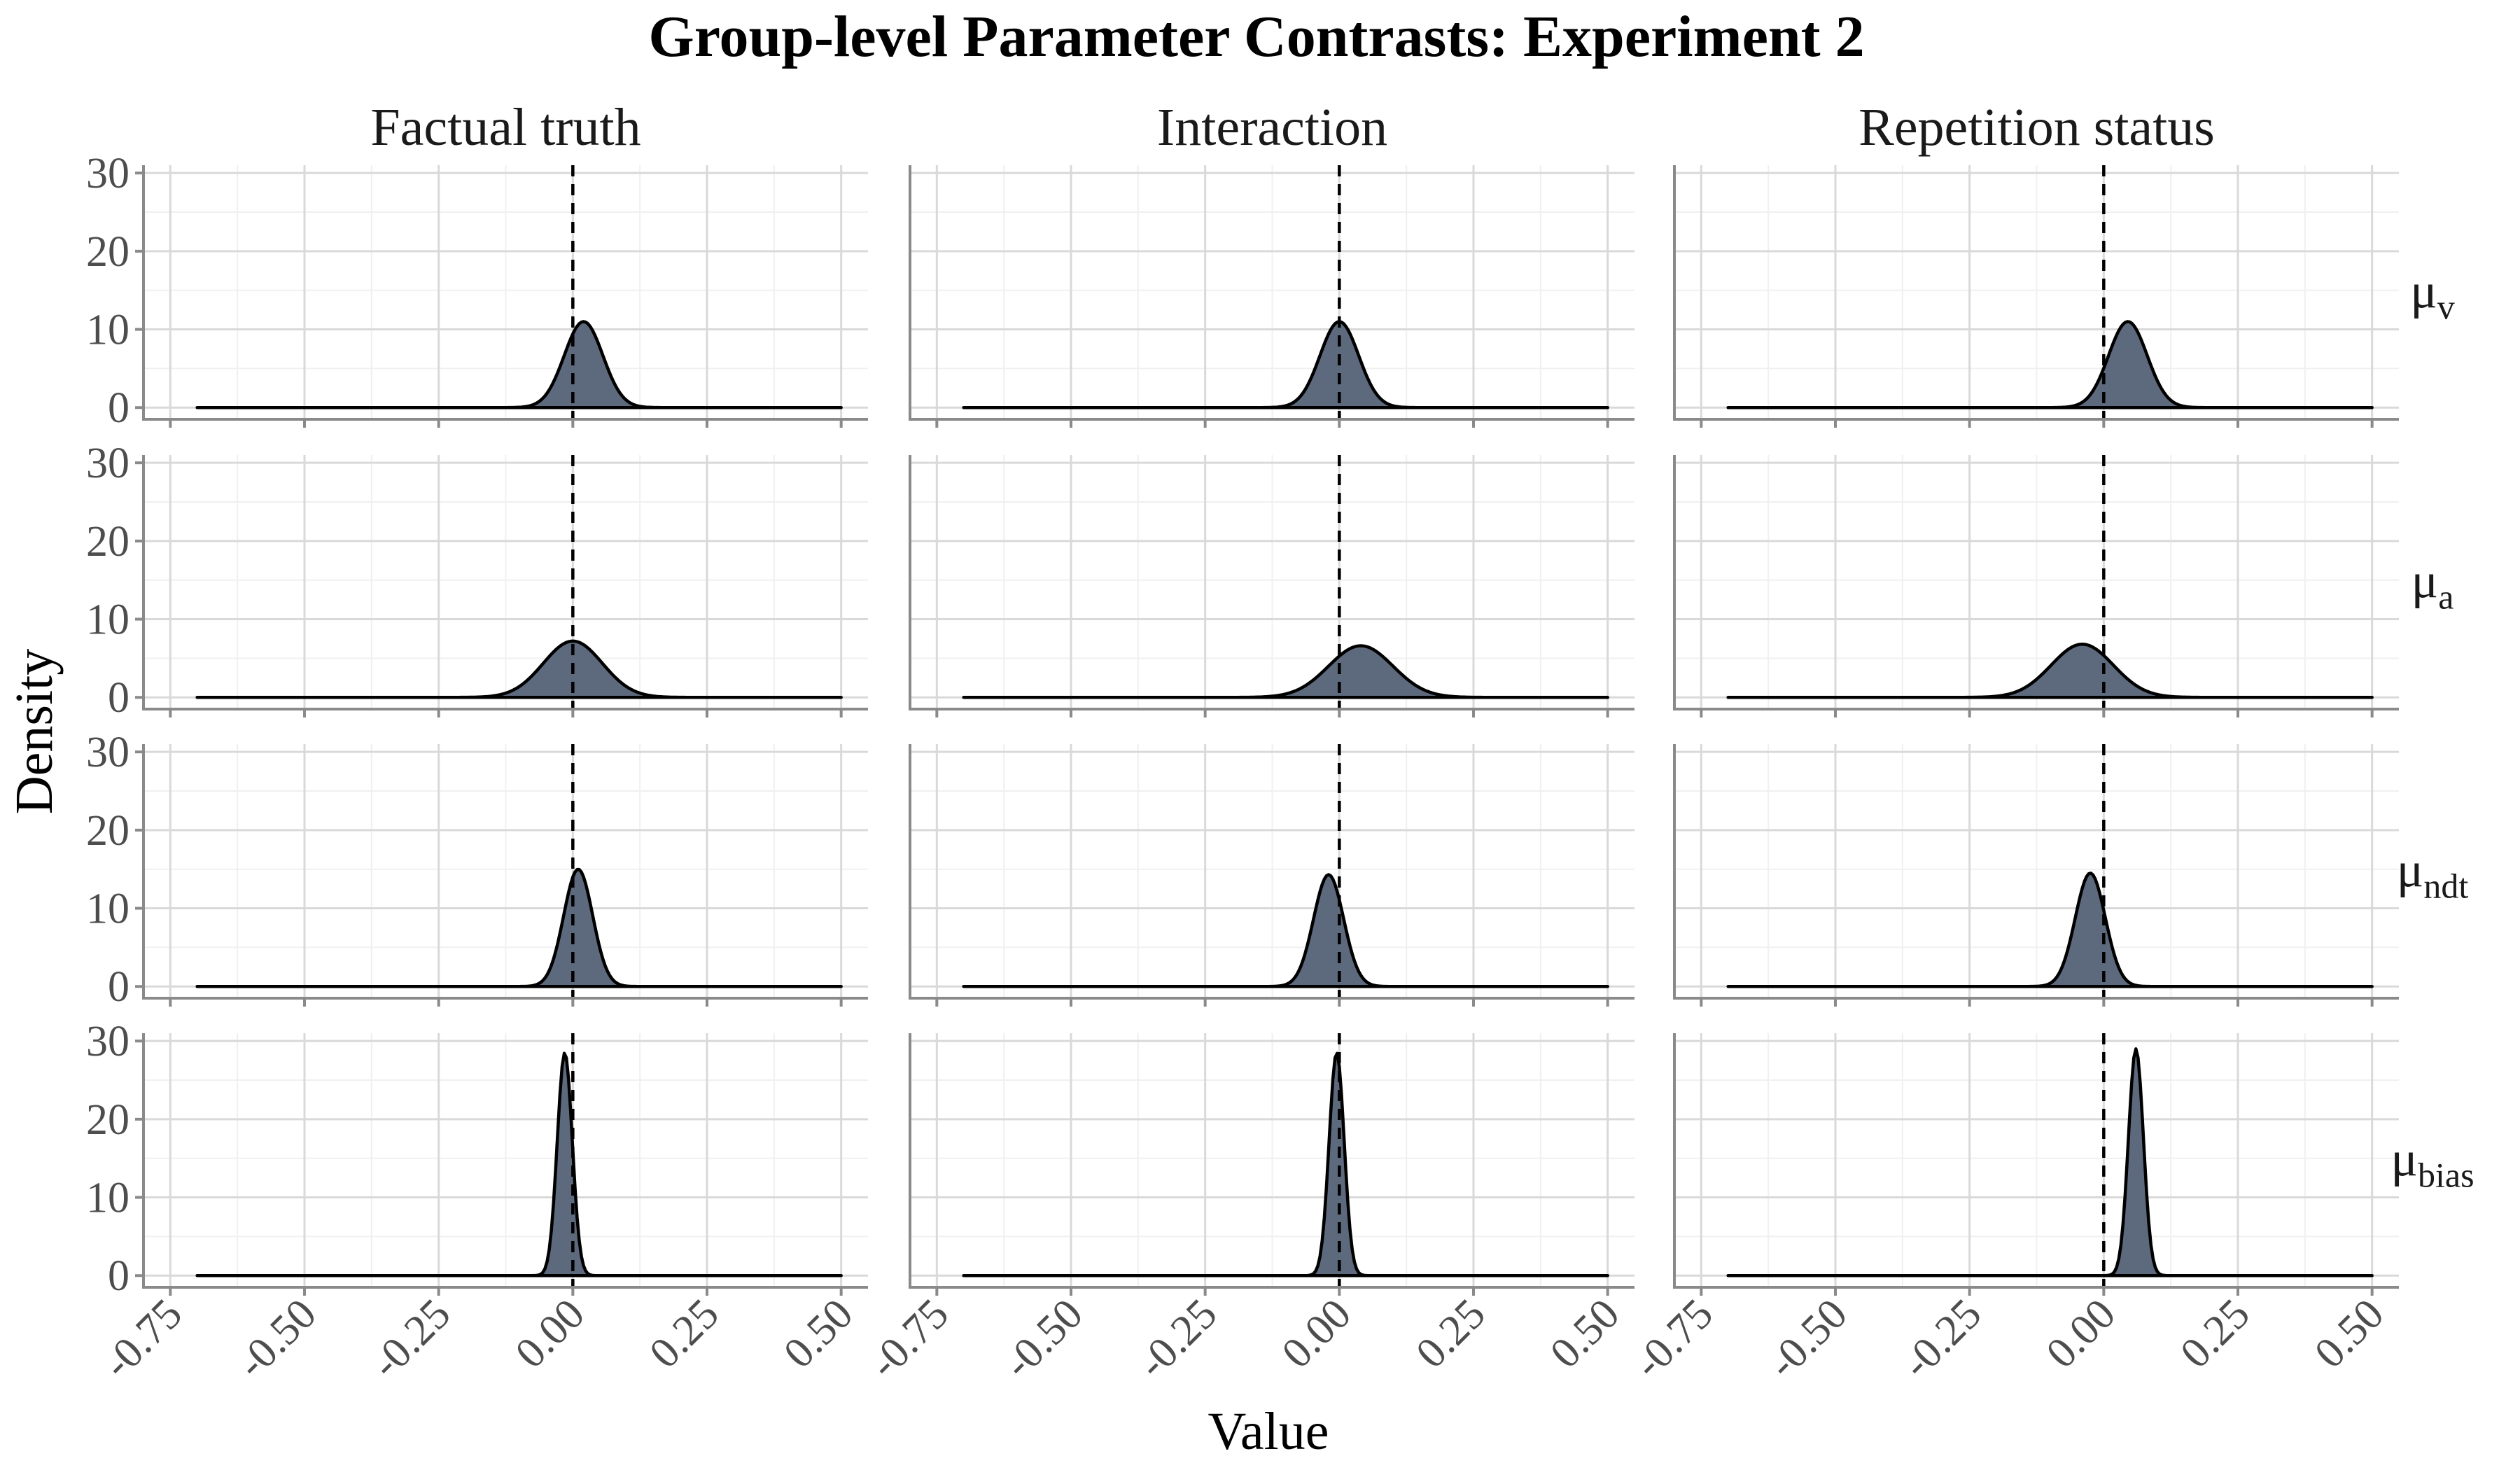 Image resolution: width=2520 pixels, height=1470 pixels. What do you see at coordinates (505, 127) in the screenshot?
I see `strip-label-factual-truth: Factual truth` at bounding box center [505, 127].